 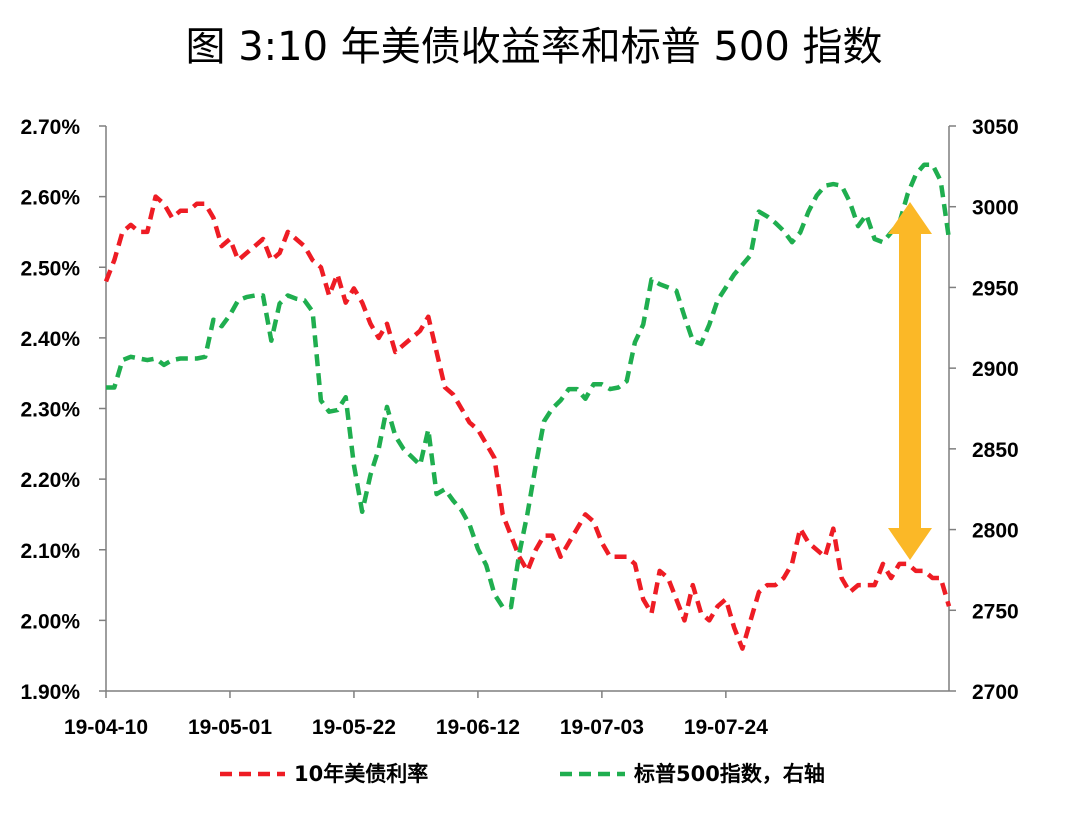 I want to click on right-tick-label: 2800, so click(x=995, y=531).